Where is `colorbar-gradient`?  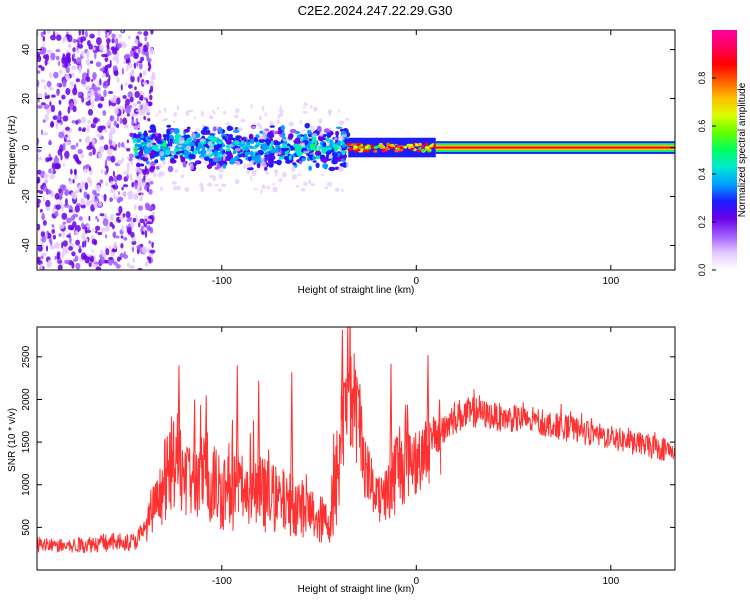 colorbar-gradient is located at coordinates (724, 150).